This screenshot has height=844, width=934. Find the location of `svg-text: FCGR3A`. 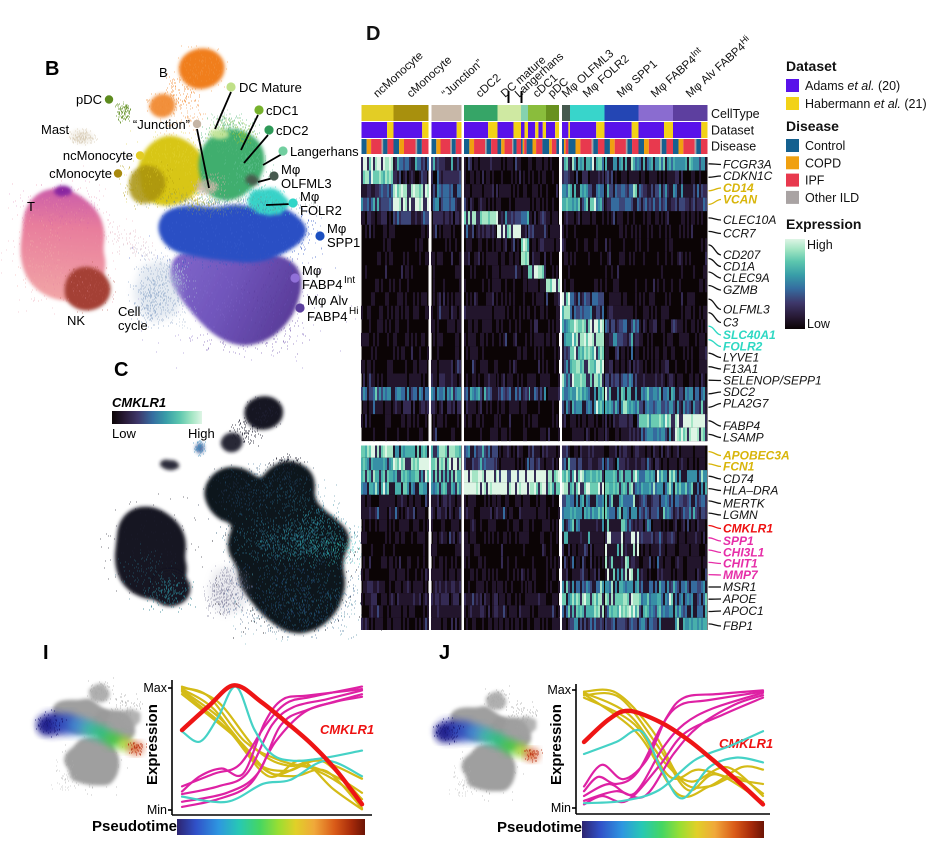

svg-text: FCGR3A is located at coordinates (747, 165).